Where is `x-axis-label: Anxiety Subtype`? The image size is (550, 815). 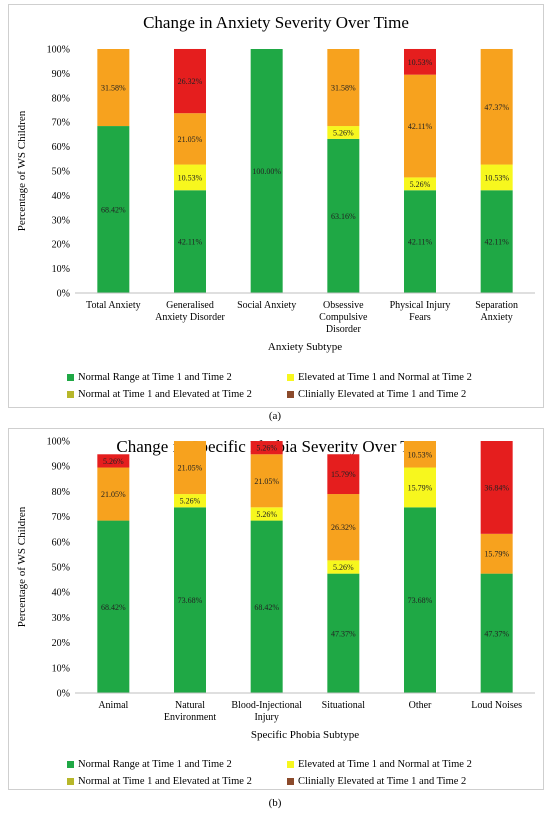
x-axis-label: Anxiety Subtype is located at coordinates (305, 347).